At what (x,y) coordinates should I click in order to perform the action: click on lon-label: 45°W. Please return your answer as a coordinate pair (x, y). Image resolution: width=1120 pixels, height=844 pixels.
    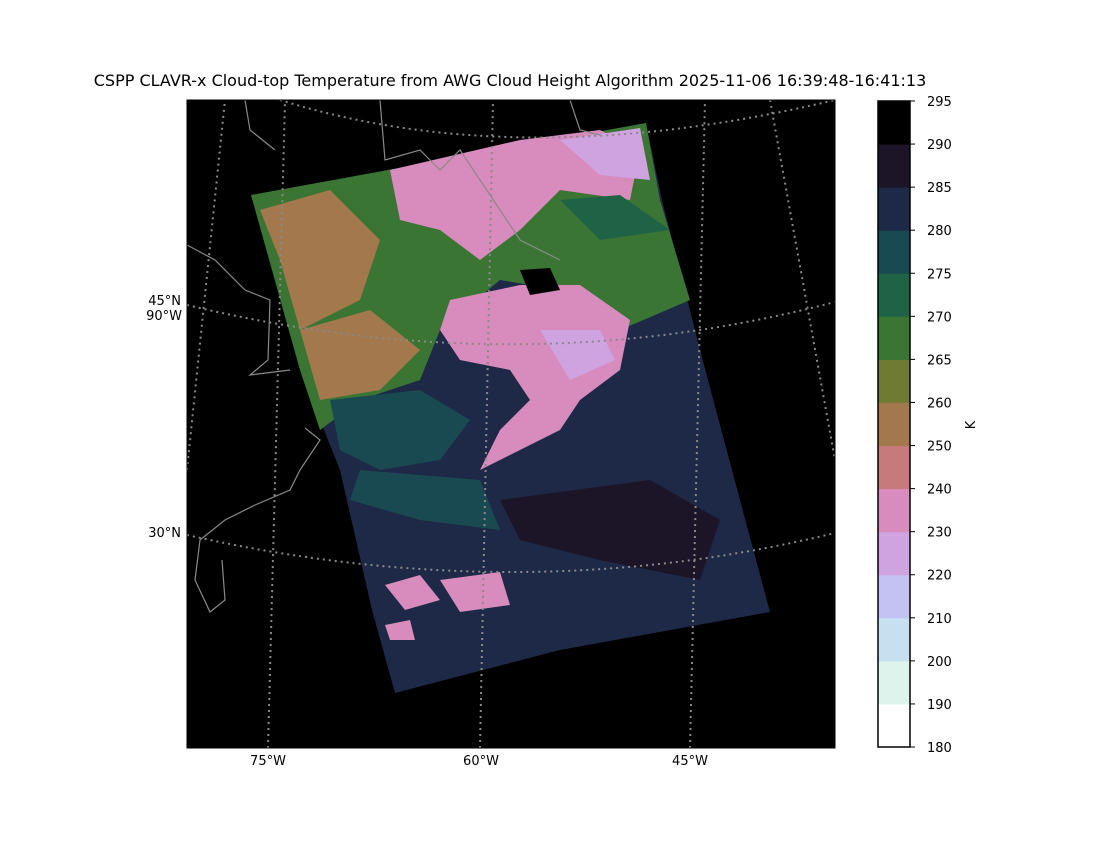
    Looking at the image, I should click on (690, 761).